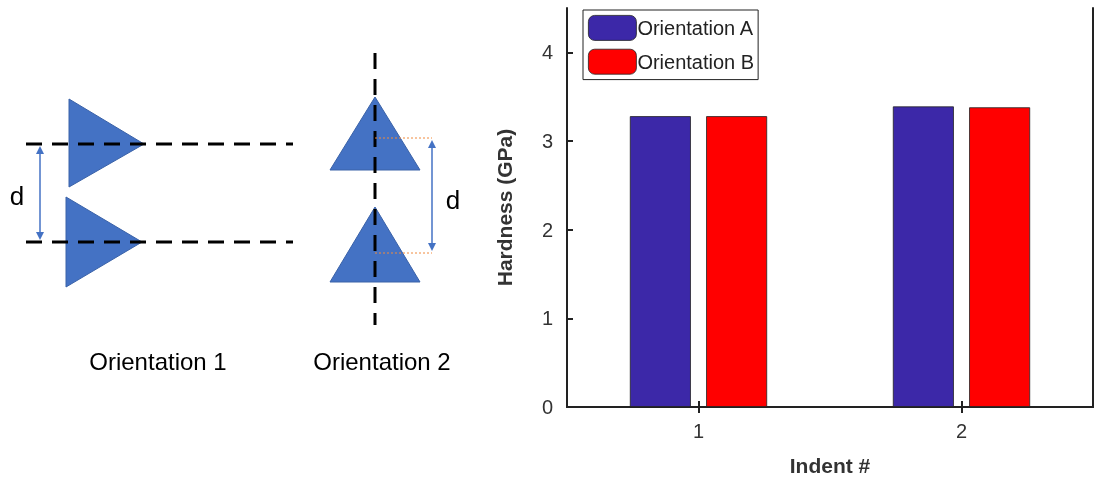 This screenshot has height=489, width=1097. I want to click on legend-label: Orientation A, so click(695, 27).